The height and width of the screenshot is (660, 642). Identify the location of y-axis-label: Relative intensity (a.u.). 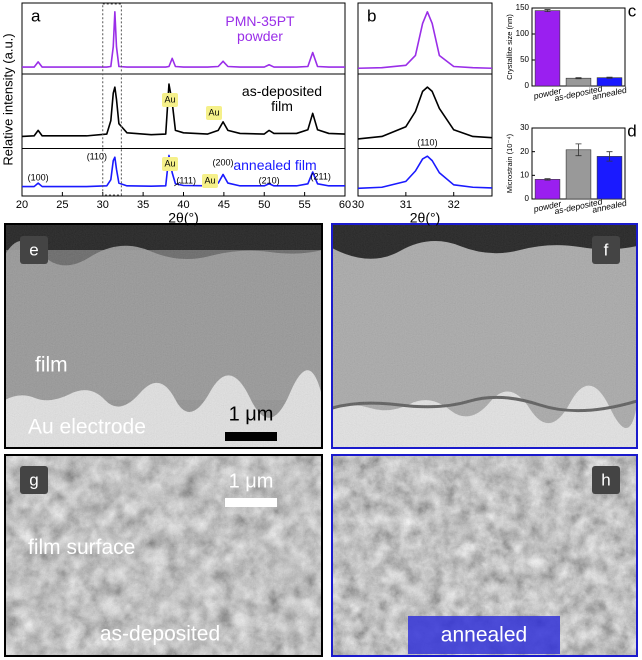
(7, 99).